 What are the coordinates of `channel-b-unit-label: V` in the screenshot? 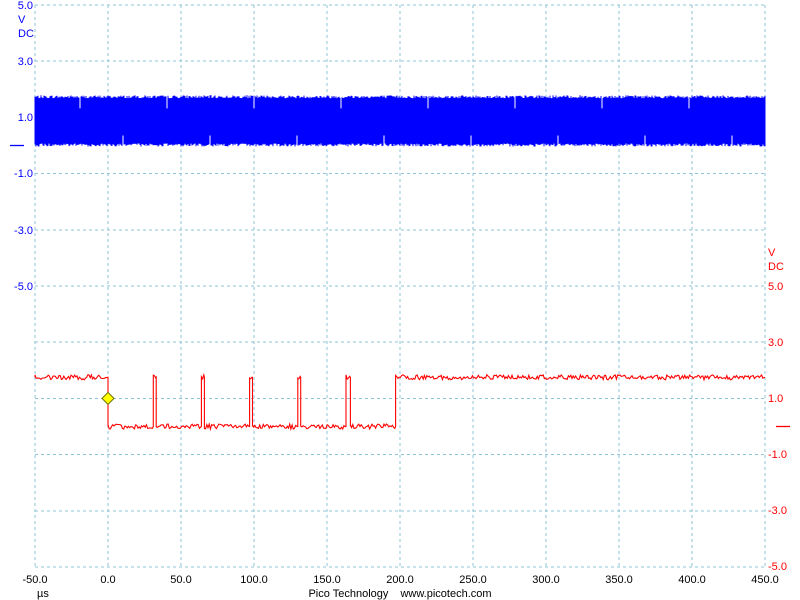 It's located at (772, 253).